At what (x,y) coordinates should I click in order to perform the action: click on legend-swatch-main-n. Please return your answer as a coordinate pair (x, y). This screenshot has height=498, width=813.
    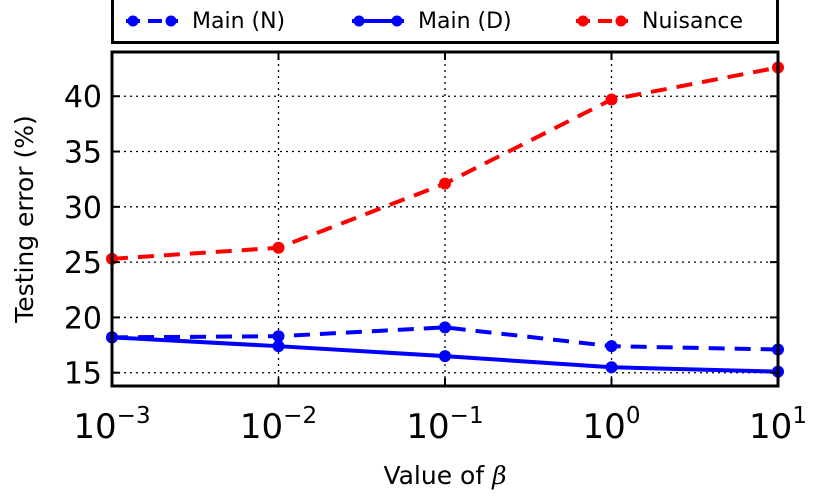
    Looking at the image, I should click on (152, 21).